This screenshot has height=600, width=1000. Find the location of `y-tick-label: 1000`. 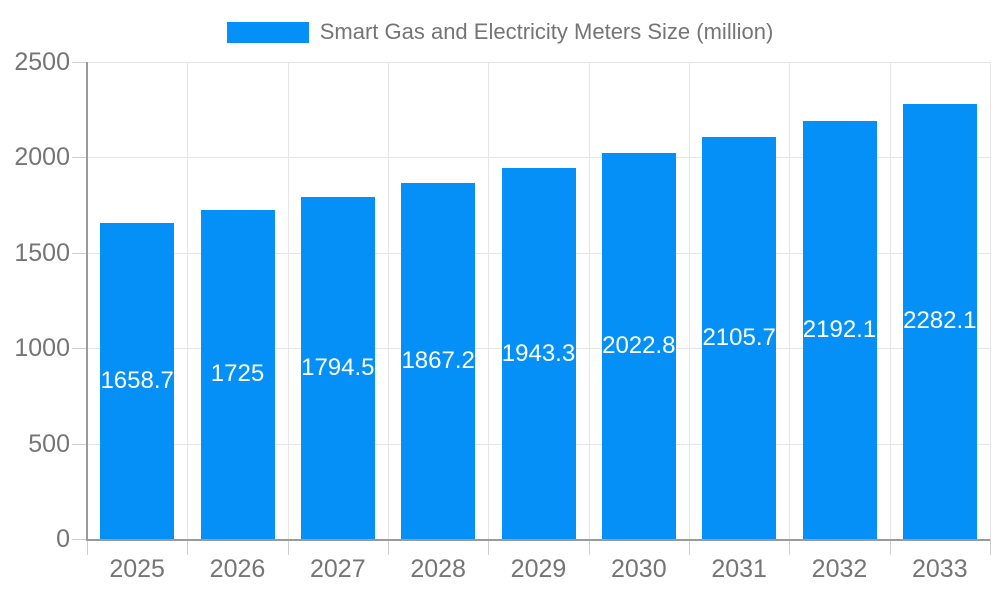

y-tick-label: 1000 is located at coordinates (42, 348).